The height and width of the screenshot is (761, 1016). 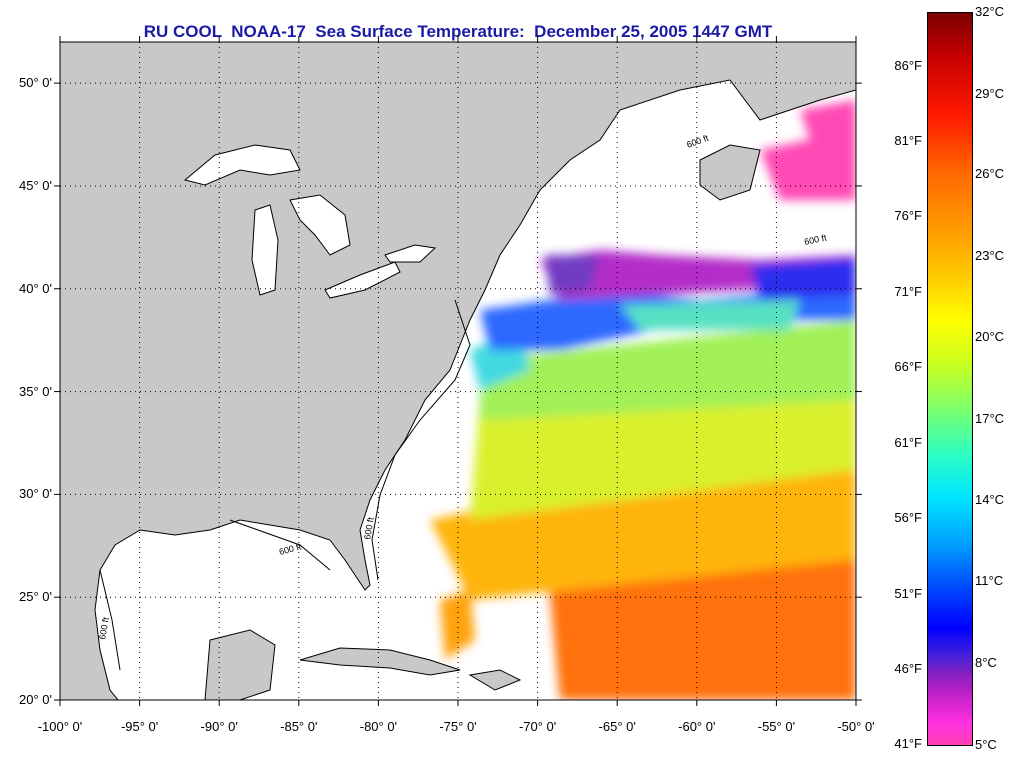 What do you see at coordinates (35, 699) in the screenshot?
I see `latitude-label: 20° 0'` at bounding box center [35, 699].